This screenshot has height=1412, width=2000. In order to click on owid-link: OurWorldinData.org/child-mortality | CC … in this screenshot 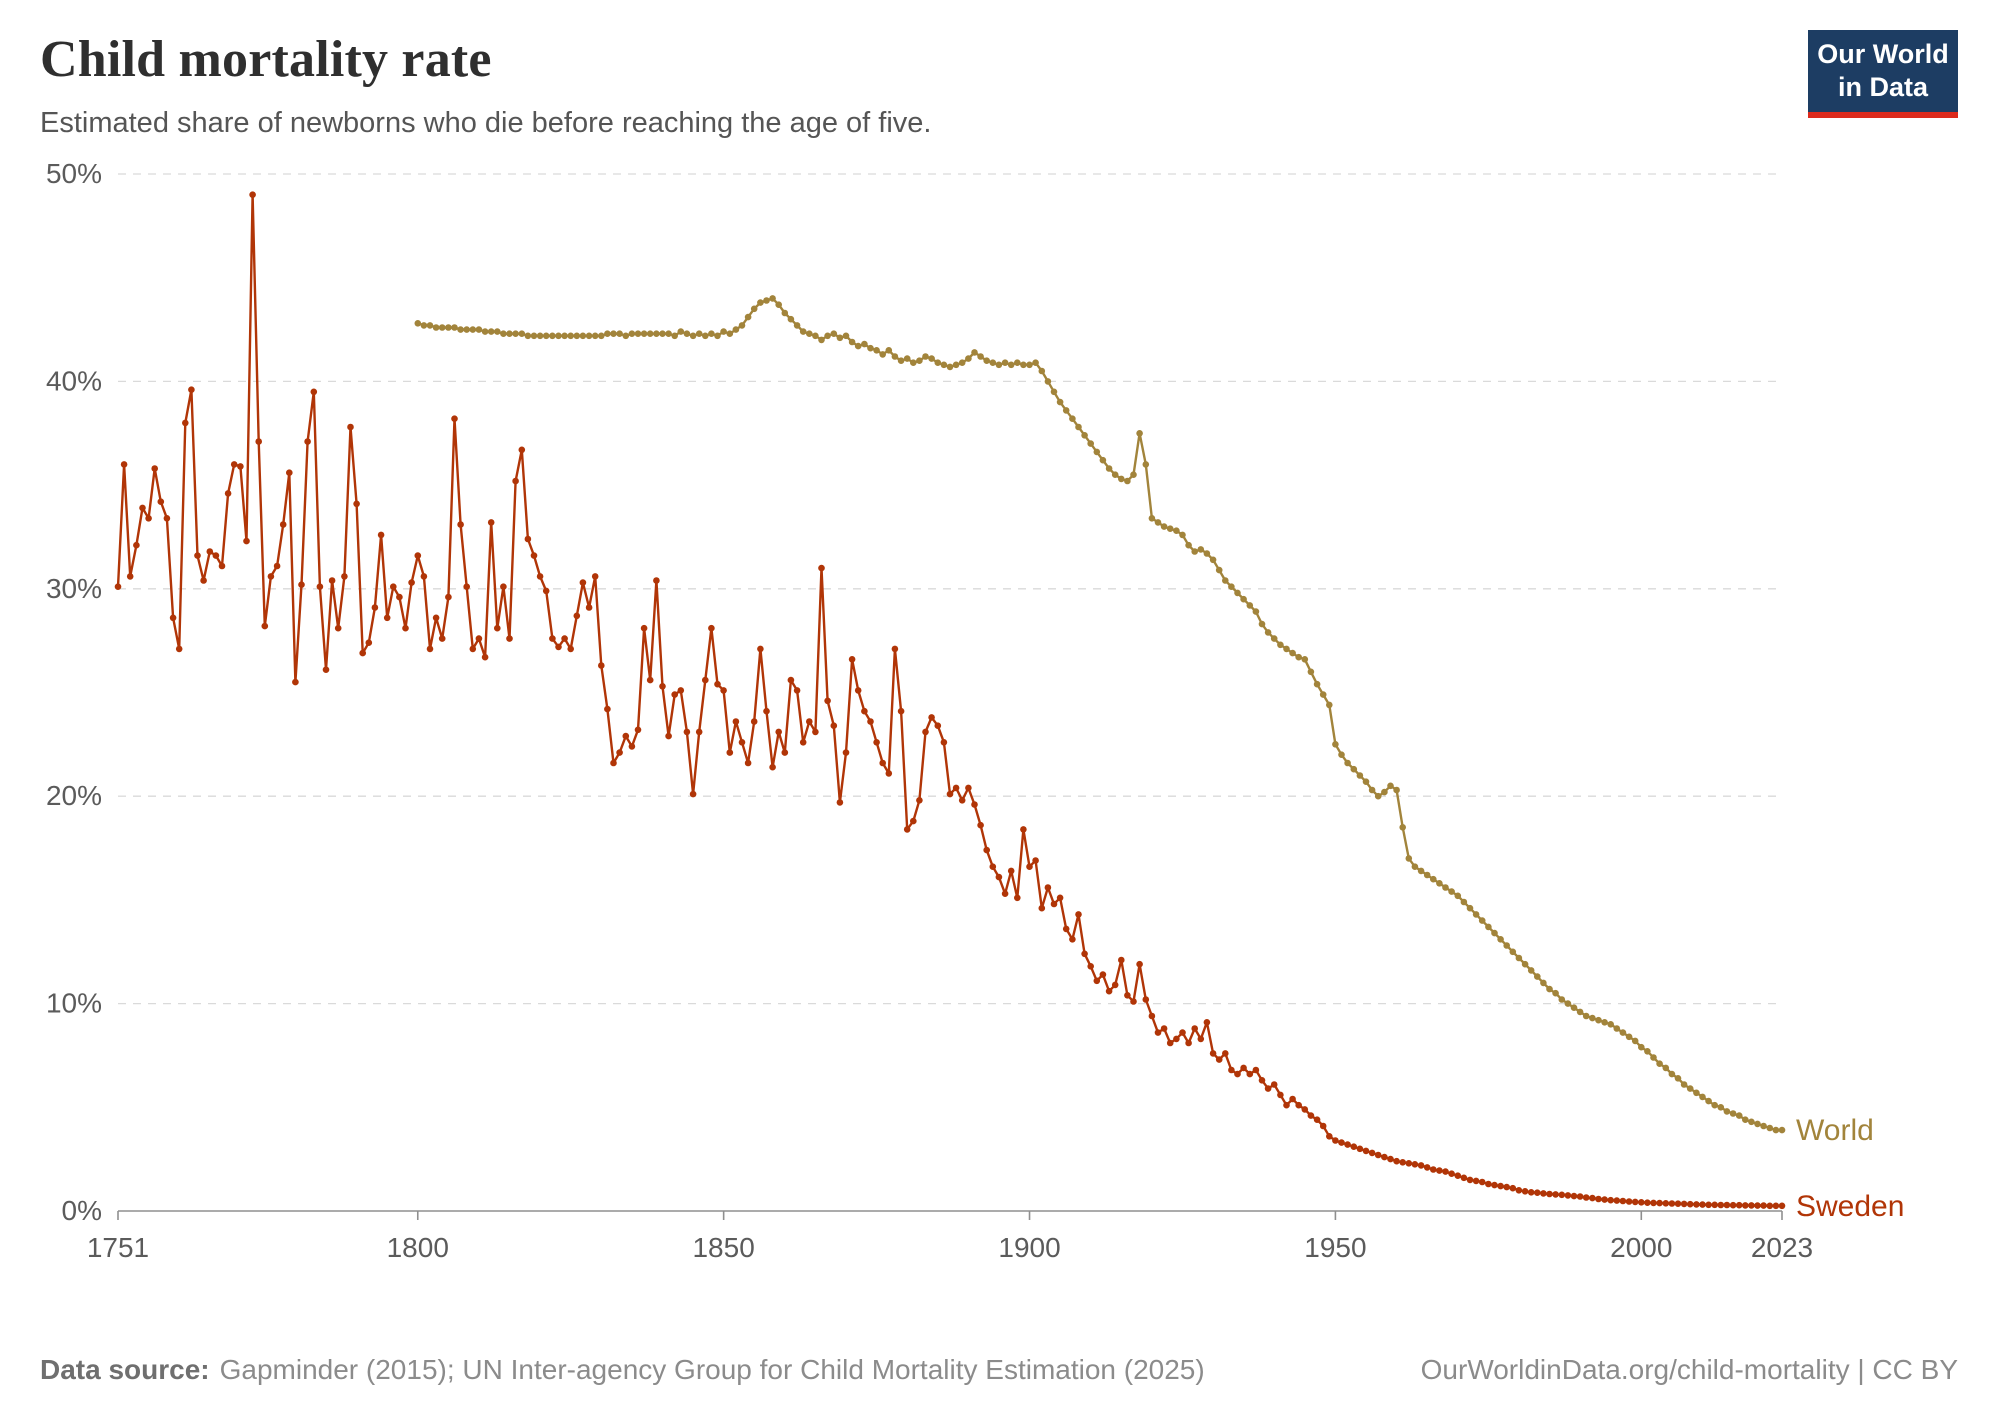, I will do `click(1689, 1369)`.